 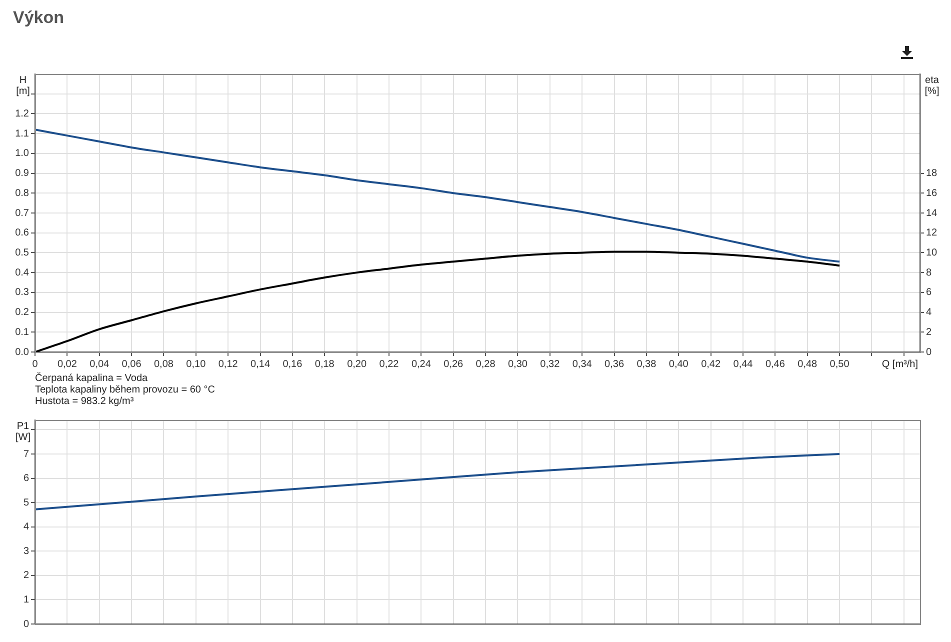 What do you see at coordinates (389, 364) in the screenshot?
I see `x-tick-label: 0,22` at bounding box center [389, 364].